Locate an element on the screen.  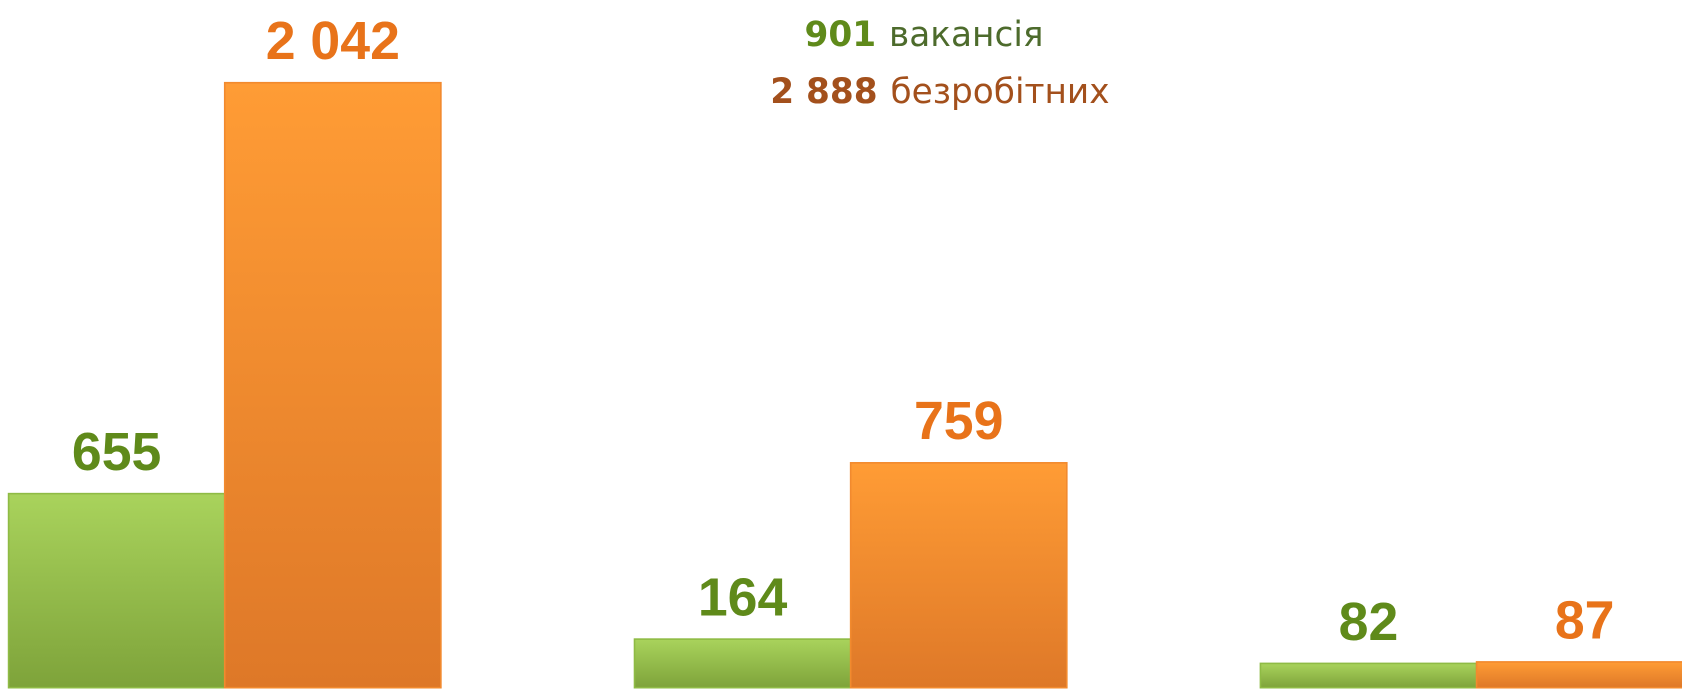
annotation-number: 2 888 is located at coordinates (823, 92).